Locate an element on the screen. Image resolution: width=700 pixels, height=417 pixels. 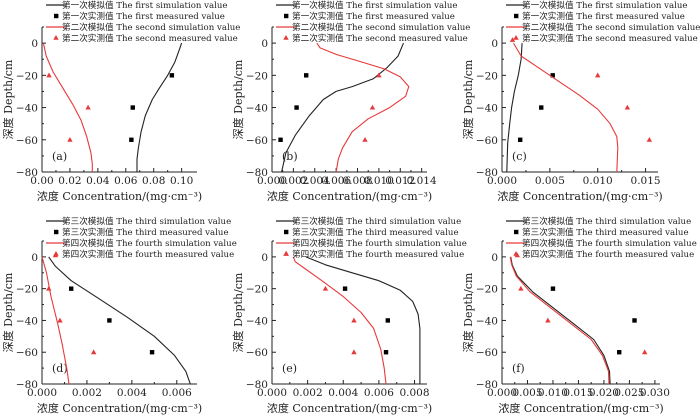
x-tick-label: 0.04 is located at coordinates (98, 181).